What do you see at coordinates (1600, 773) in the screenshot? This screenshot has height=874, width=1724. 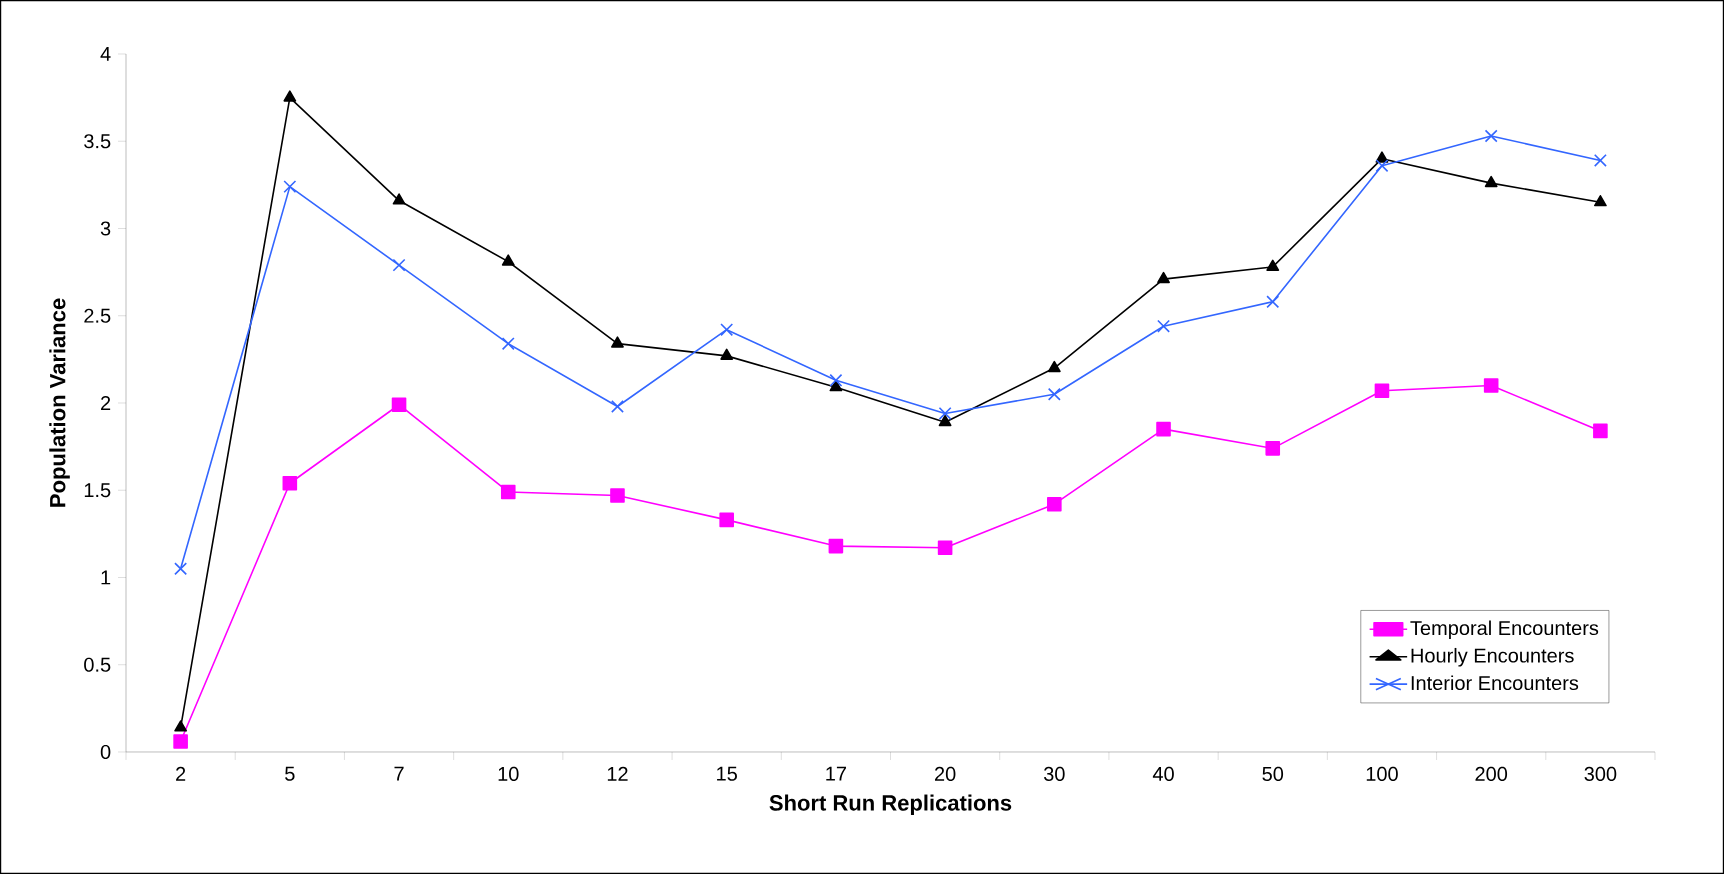 I see `x-tick-label: 300` at bounding box center [1600, 773].